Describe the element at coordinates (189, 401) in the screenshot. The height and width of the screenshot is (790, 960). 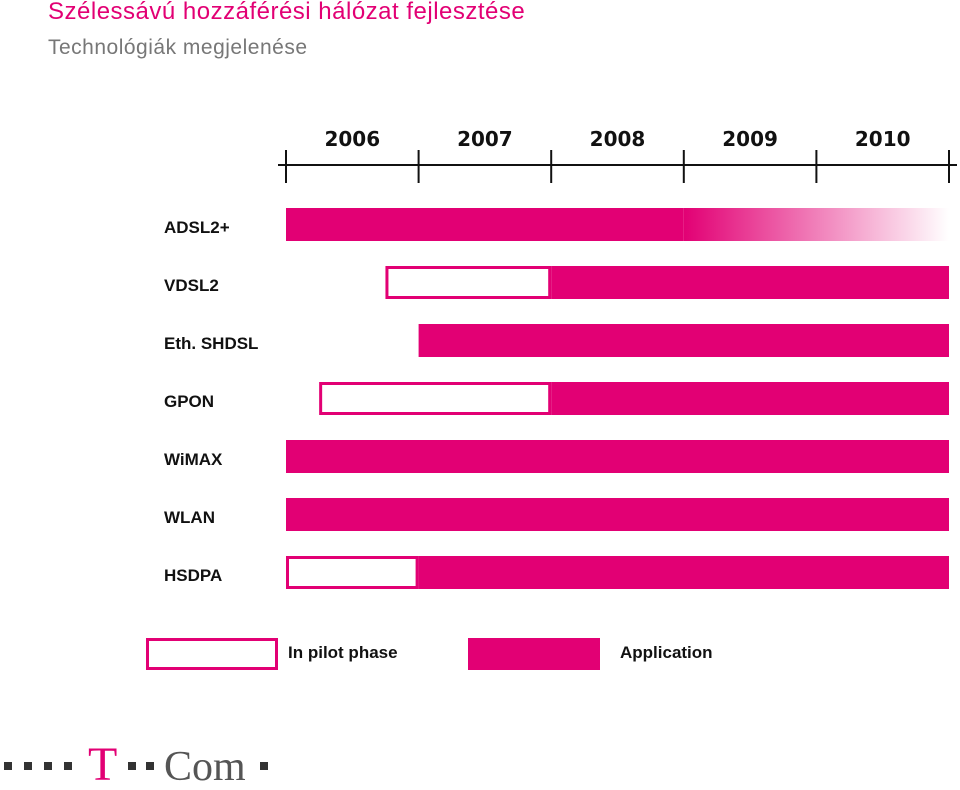
I see `category-label: GPON` at that location.